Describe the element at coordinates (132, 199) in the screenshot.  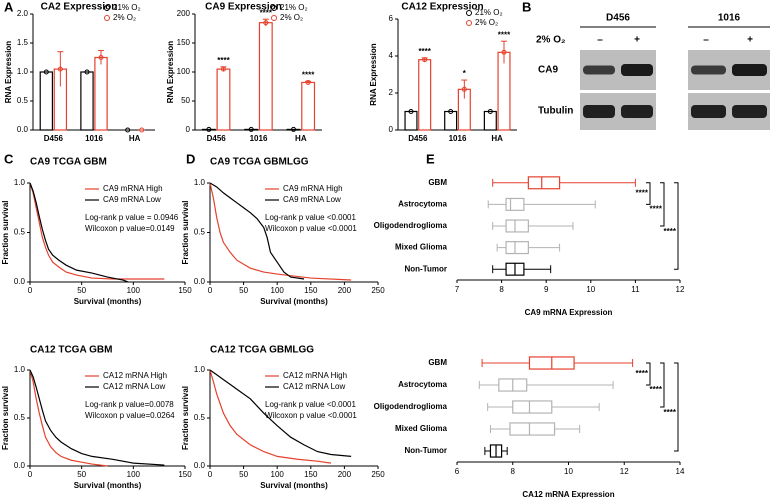
I see `legend-label: CA9 mRNA Low` at that location.